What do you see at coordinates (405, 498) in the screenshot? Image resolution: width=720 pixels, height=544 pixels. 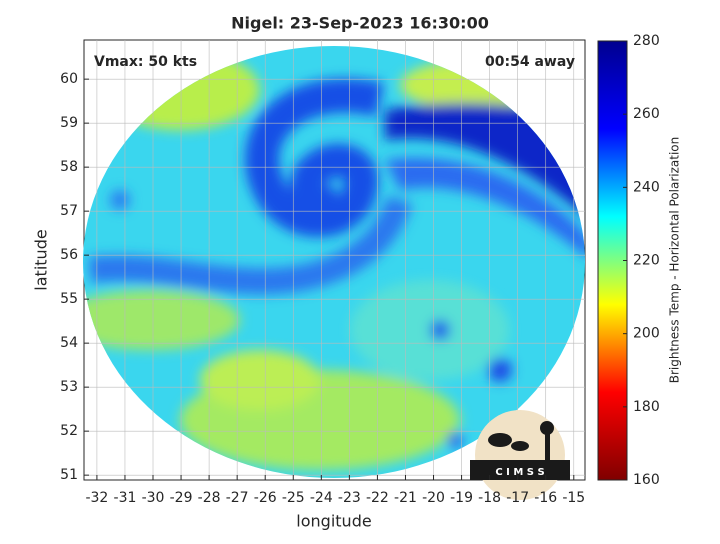 I see `x-tick-label: -21` at bounding box center [405, 498].